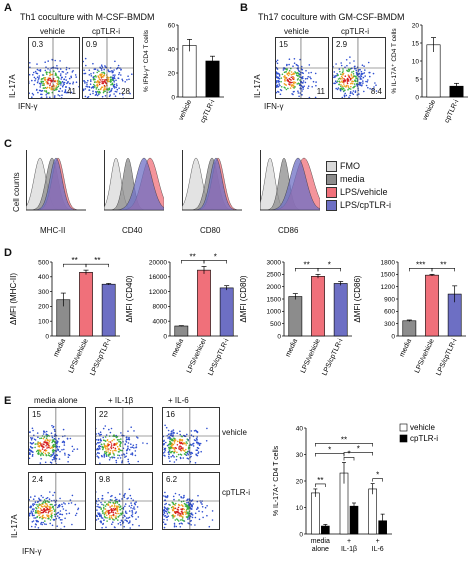 This screenshot has width=474, height=563. I want to click on significance-bracket, so click(349, 459).